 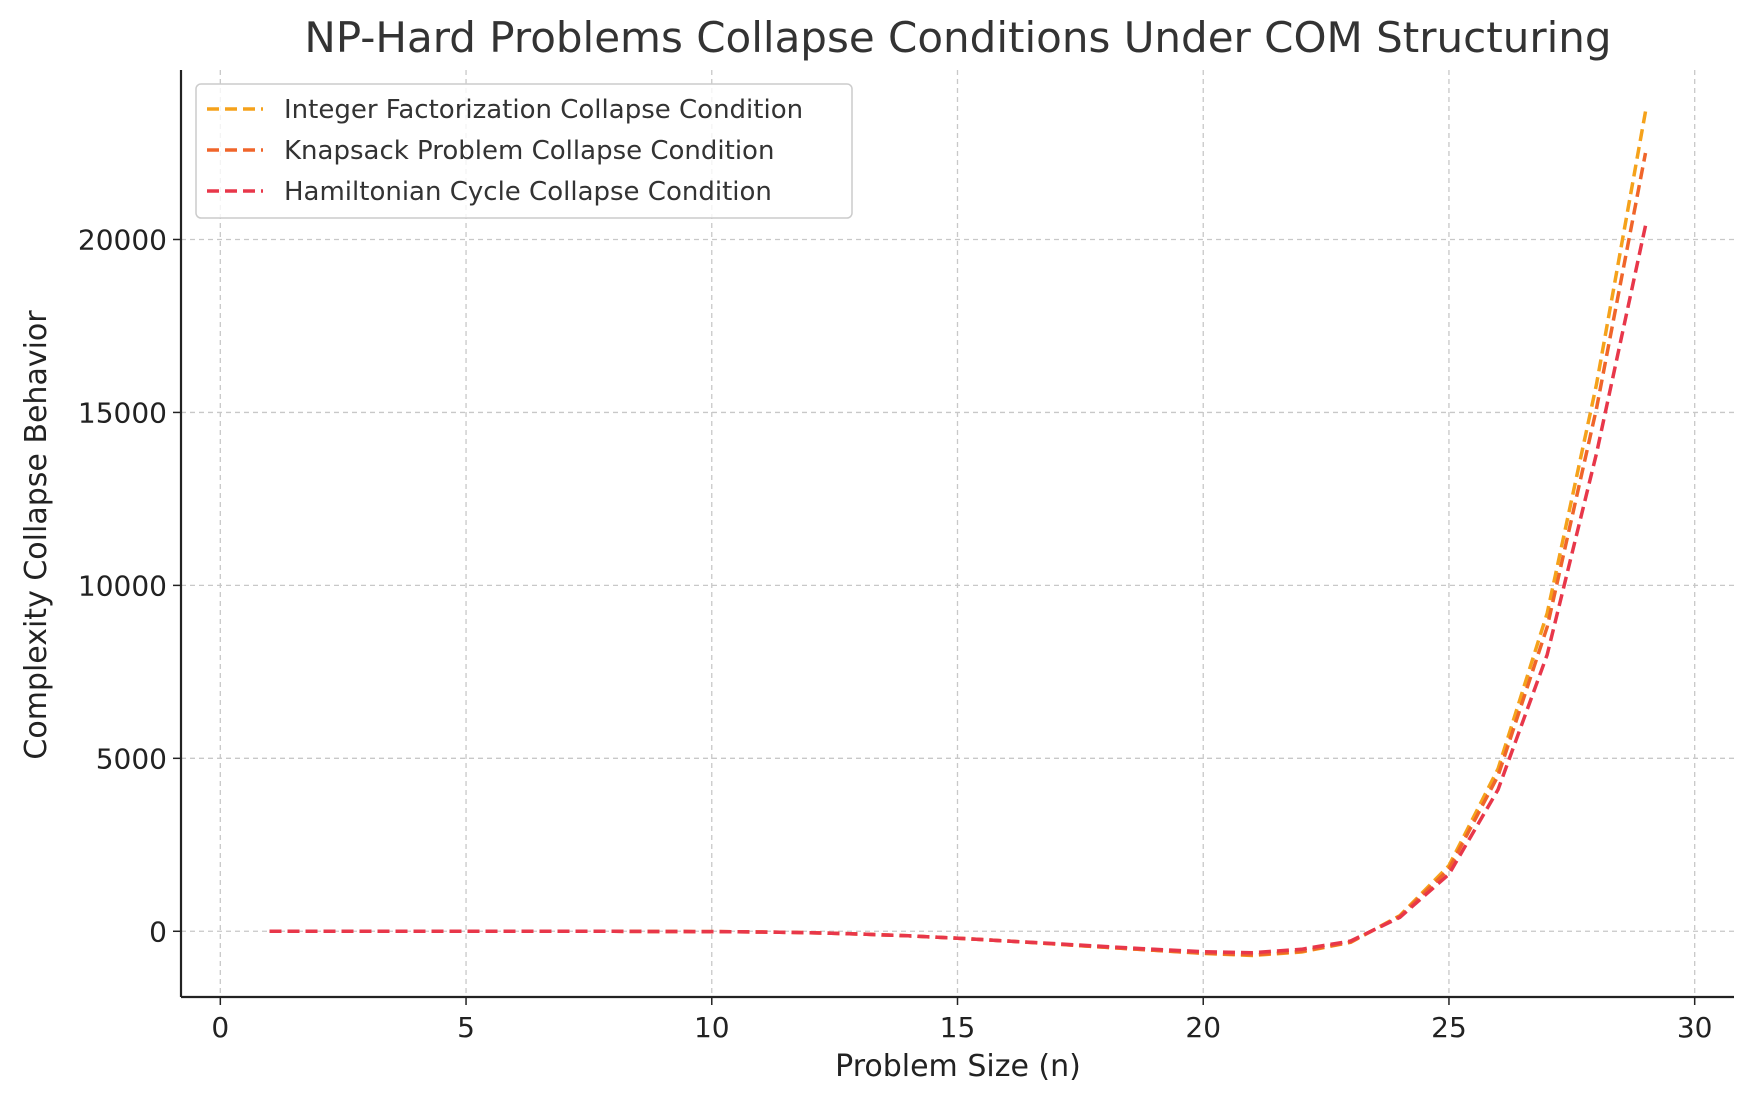 I want to click on x-tick-label: 30, so click(x=1695, y=1027).